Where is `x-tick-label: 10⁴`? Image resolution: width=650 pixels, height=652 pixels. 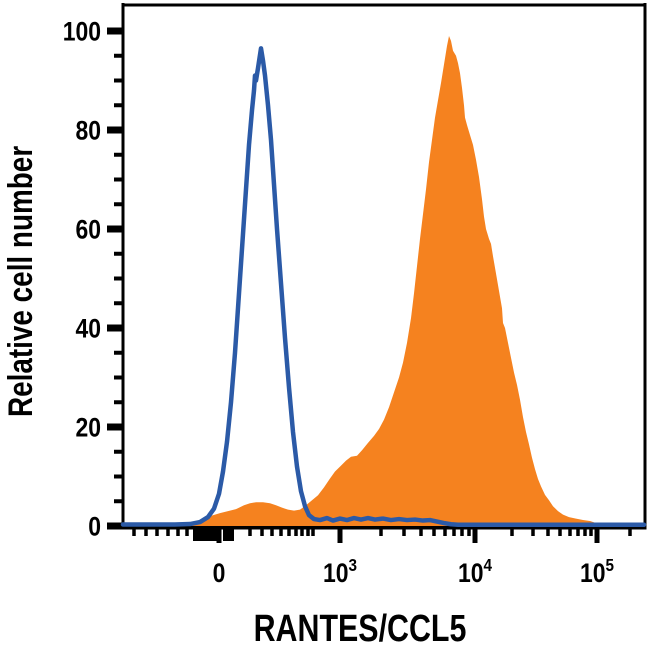
x-tick-label: 10⁴ is located at coordinates (475, 572).